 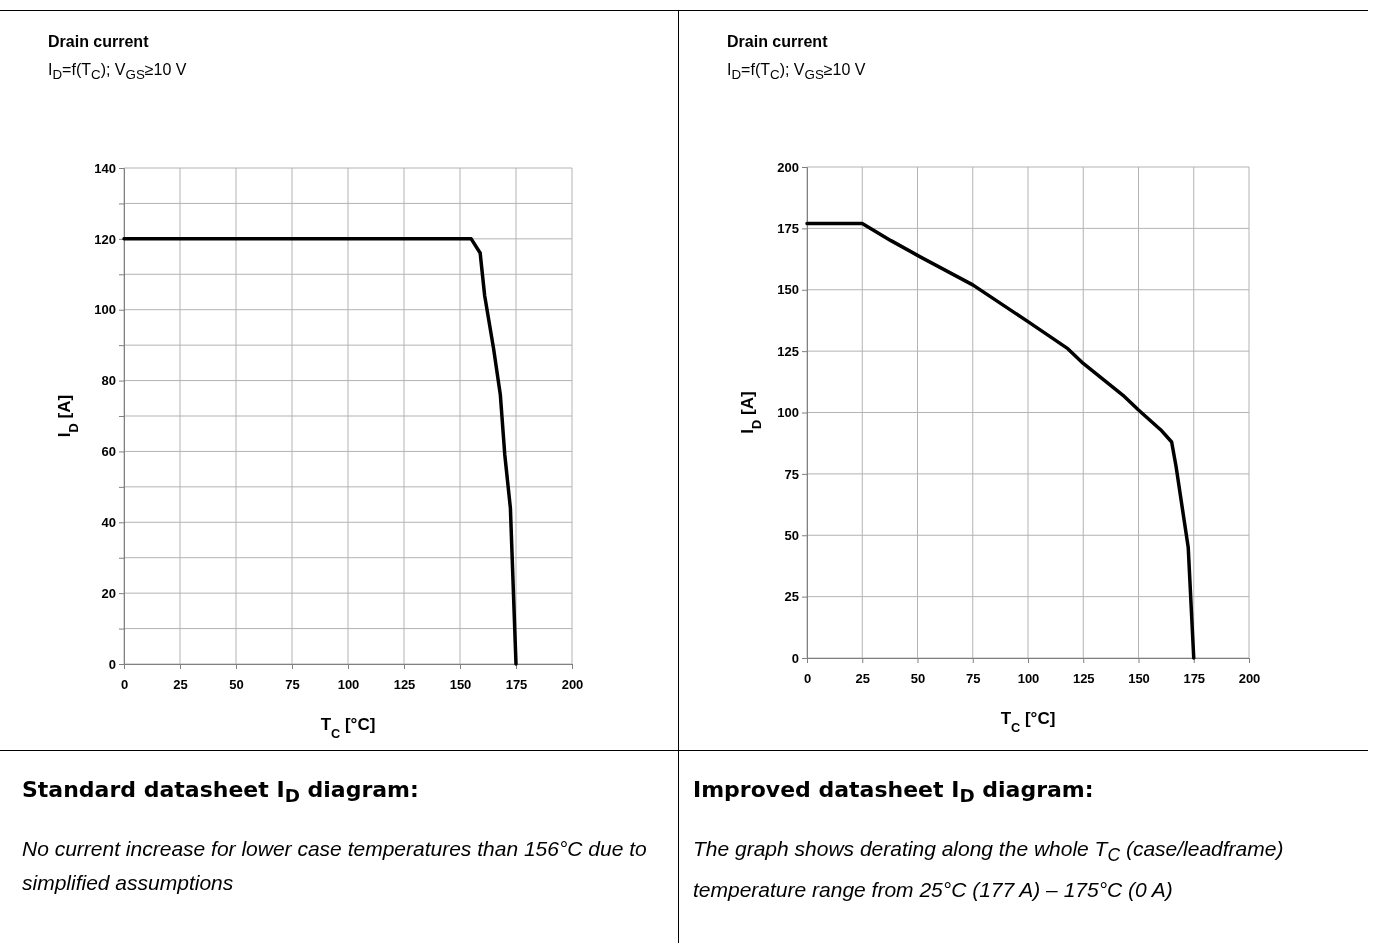 I want to click on y-tick-label: 60, so click(x=108, y=452).